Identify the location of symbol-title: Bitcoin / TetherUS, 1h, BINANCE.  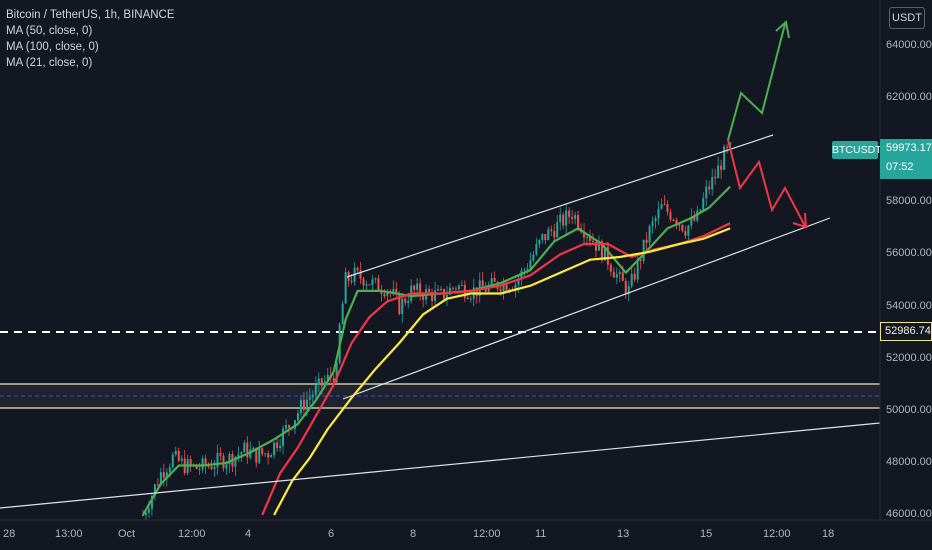
(90, 15).